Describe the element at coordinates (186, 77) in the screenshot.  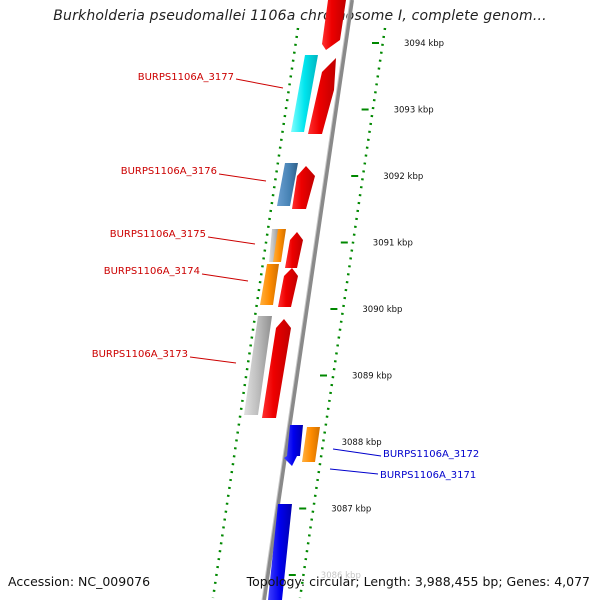
I see `gene-label-3177: BURPS1106A_3177` at that location.